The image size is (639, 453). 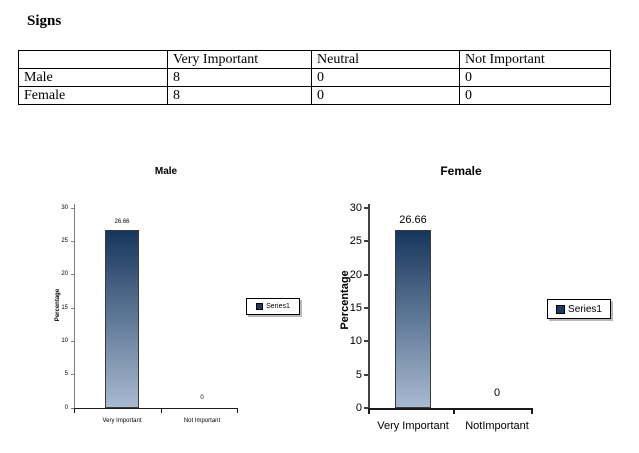 What do you see at coordinates (535, 59) in the screenshot?
I see `table-header-cell: Not Important` at bounding box center [535, 59].